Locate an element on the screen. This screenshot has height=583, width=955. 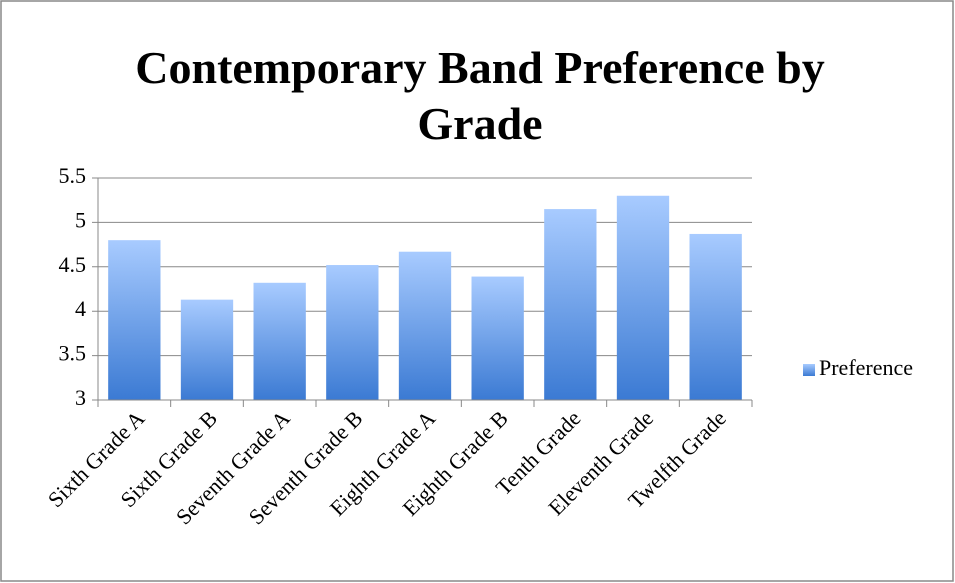
y-tick-label: 3.5 is located at coordinates (73, 353).